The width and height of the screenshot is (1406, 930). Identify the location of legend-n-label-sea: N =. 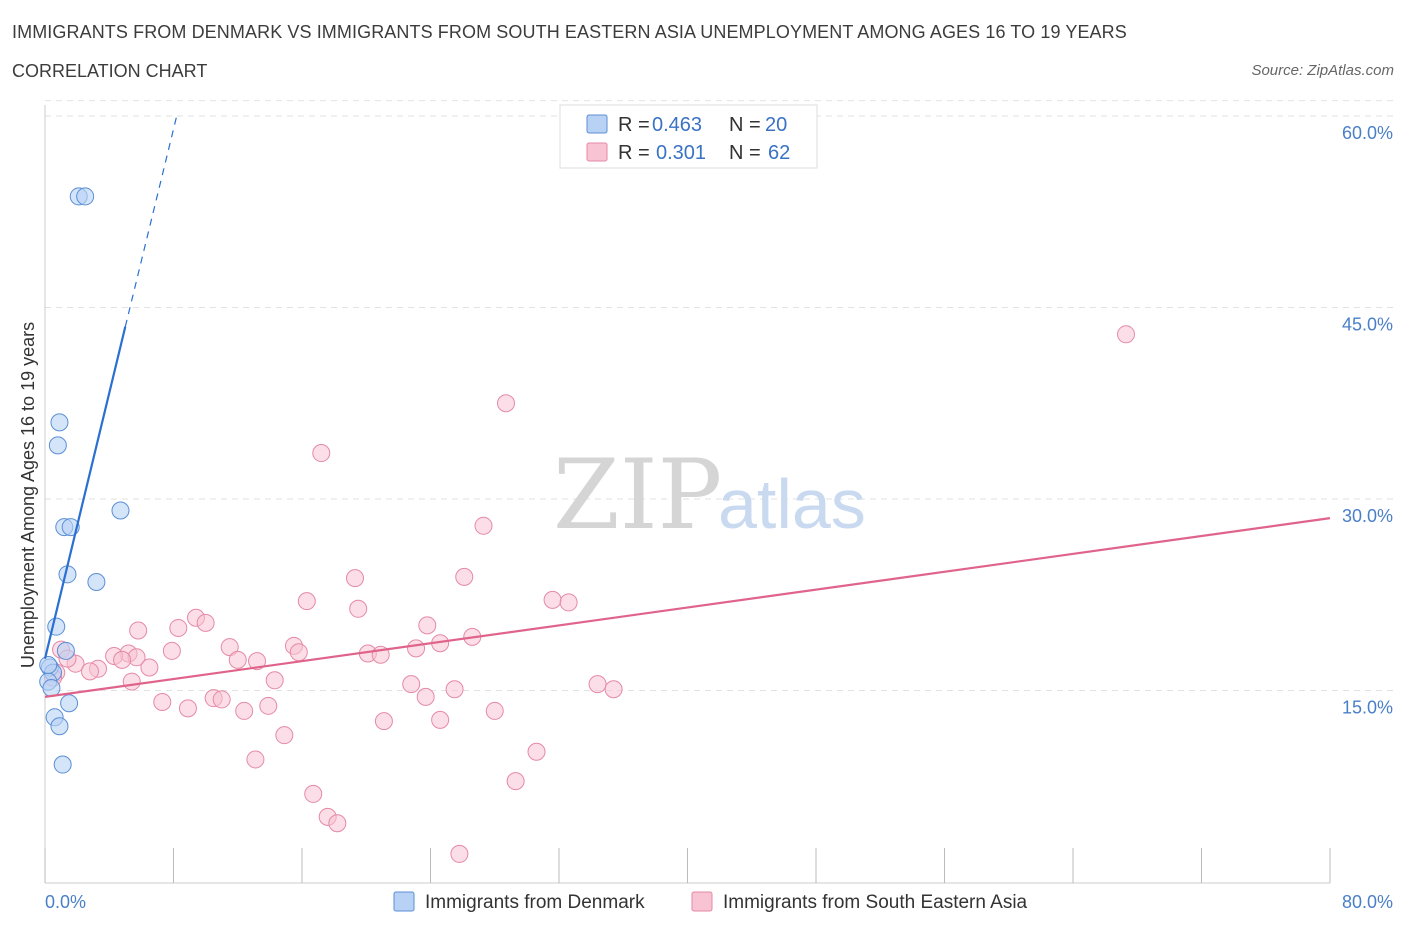
(745, 153).